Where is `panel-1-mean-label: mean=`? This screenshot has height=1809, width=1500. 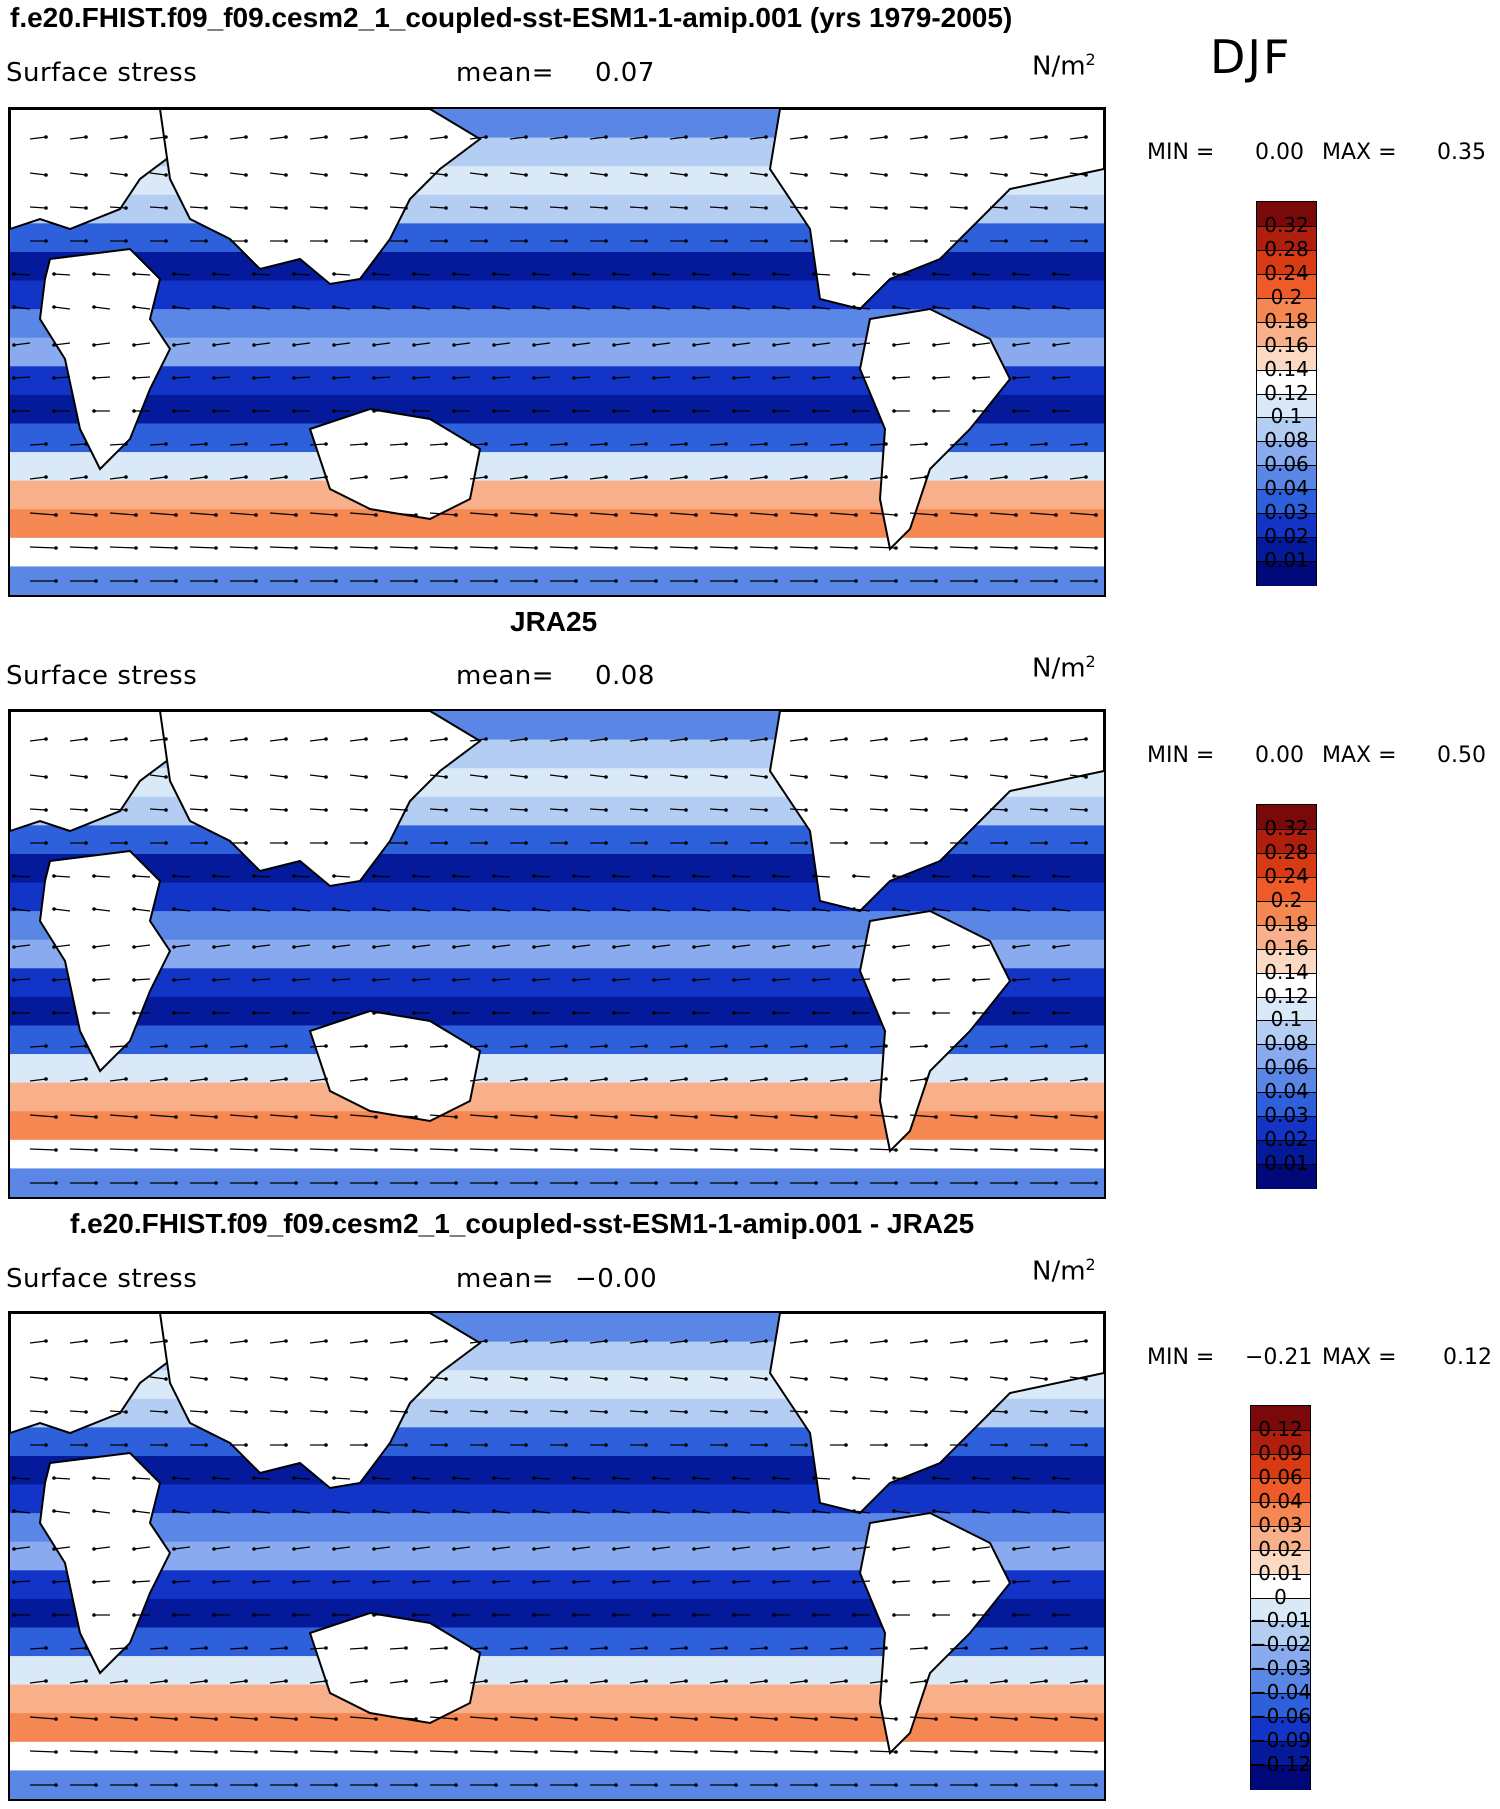 panel-1-mean-label: mean= is located at coordinates (505, 73).